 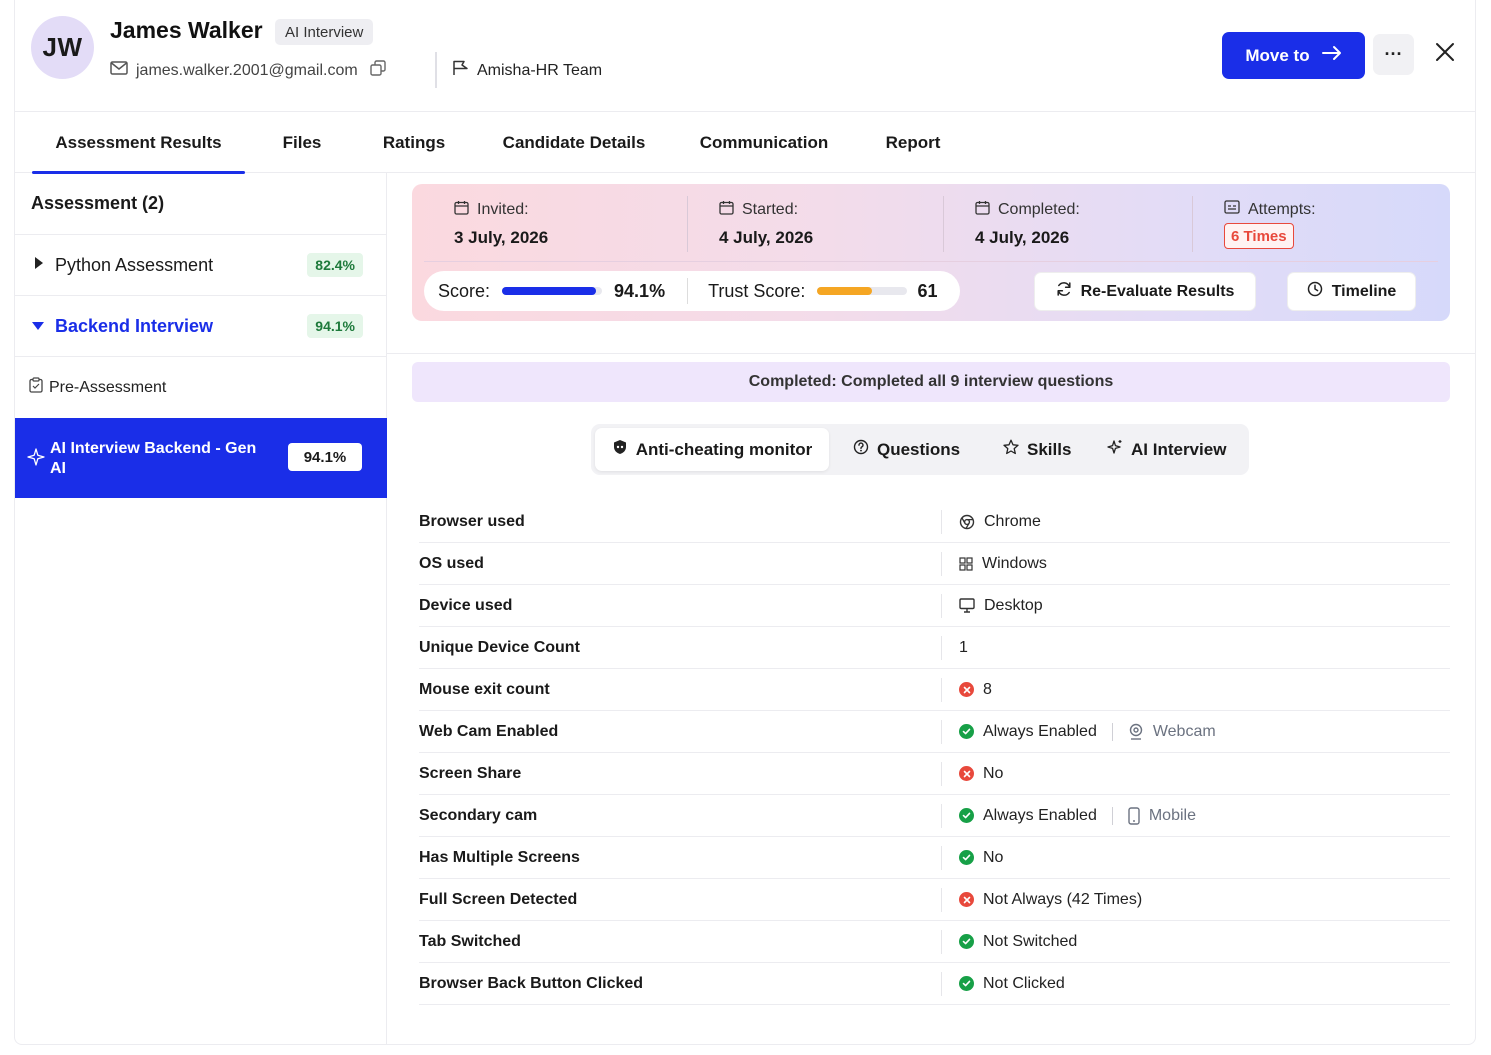 I want to click on copy-icon, so click(x=377, y=70).